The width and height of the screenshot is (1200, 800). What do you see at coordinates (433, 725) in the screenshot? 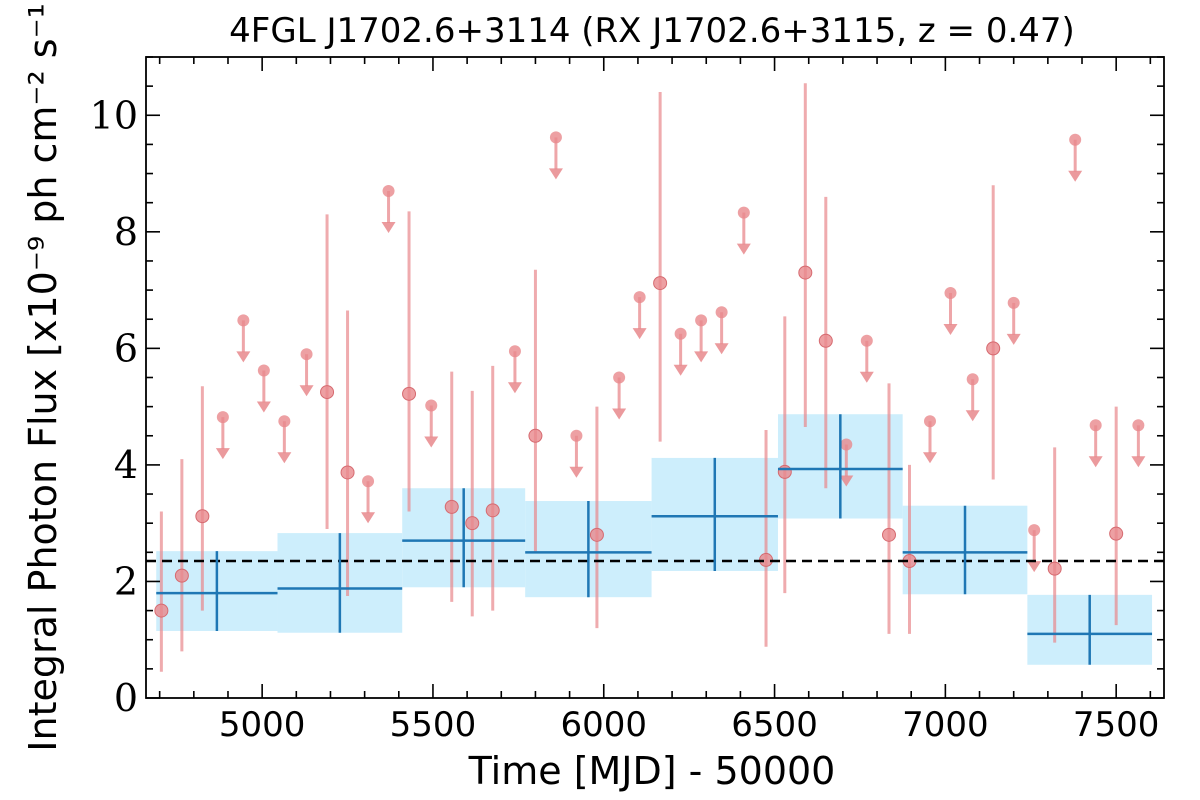
I see `x-tick-label: 5500` at bounding box center [433, 725].